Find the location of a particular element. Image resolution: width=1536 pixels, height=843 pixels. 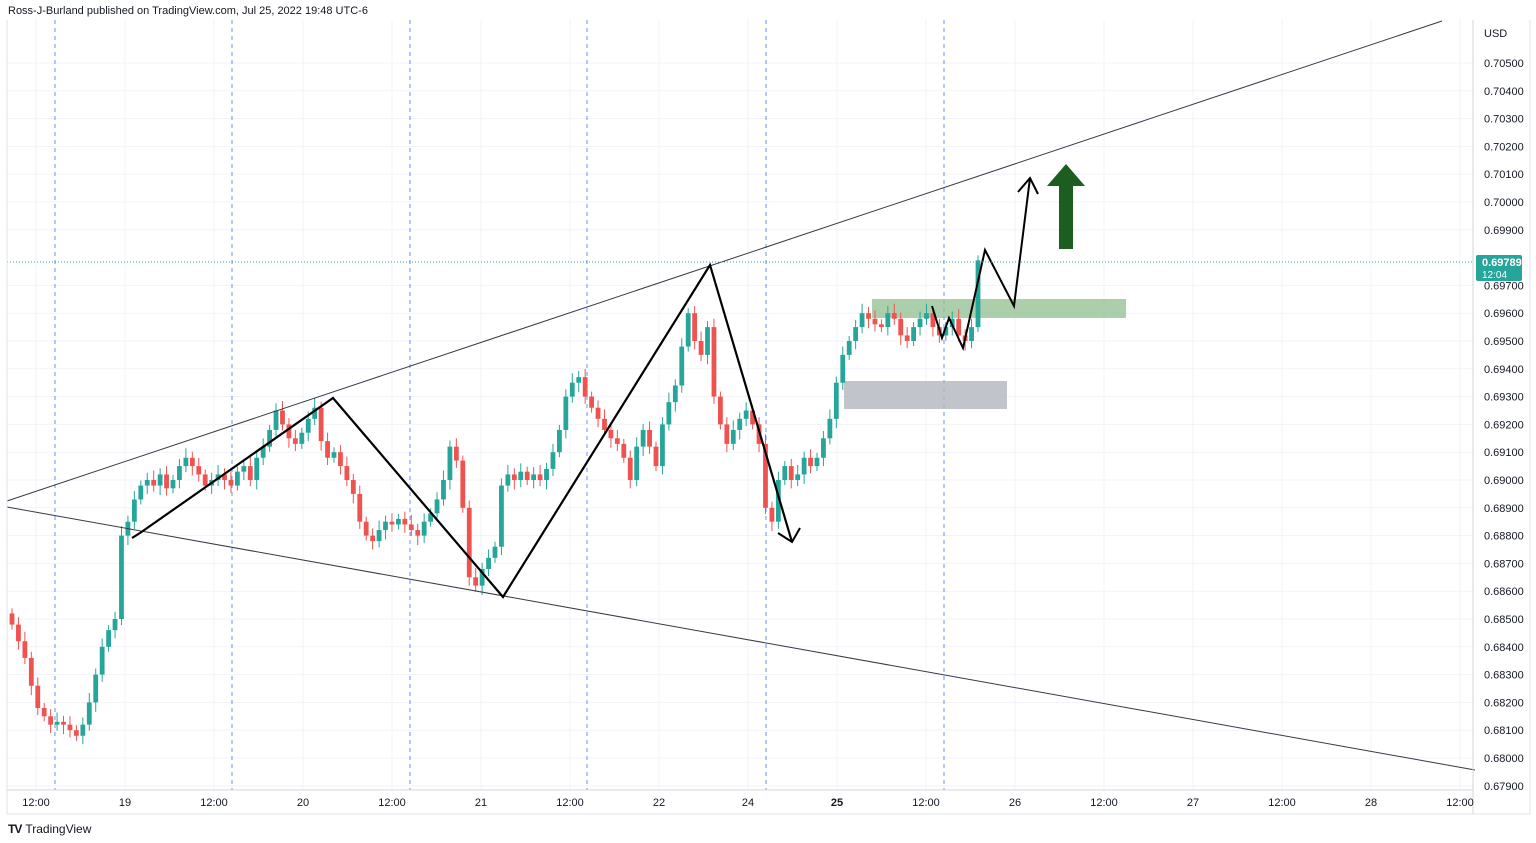

projection-path is located at coordinates (981, 264).